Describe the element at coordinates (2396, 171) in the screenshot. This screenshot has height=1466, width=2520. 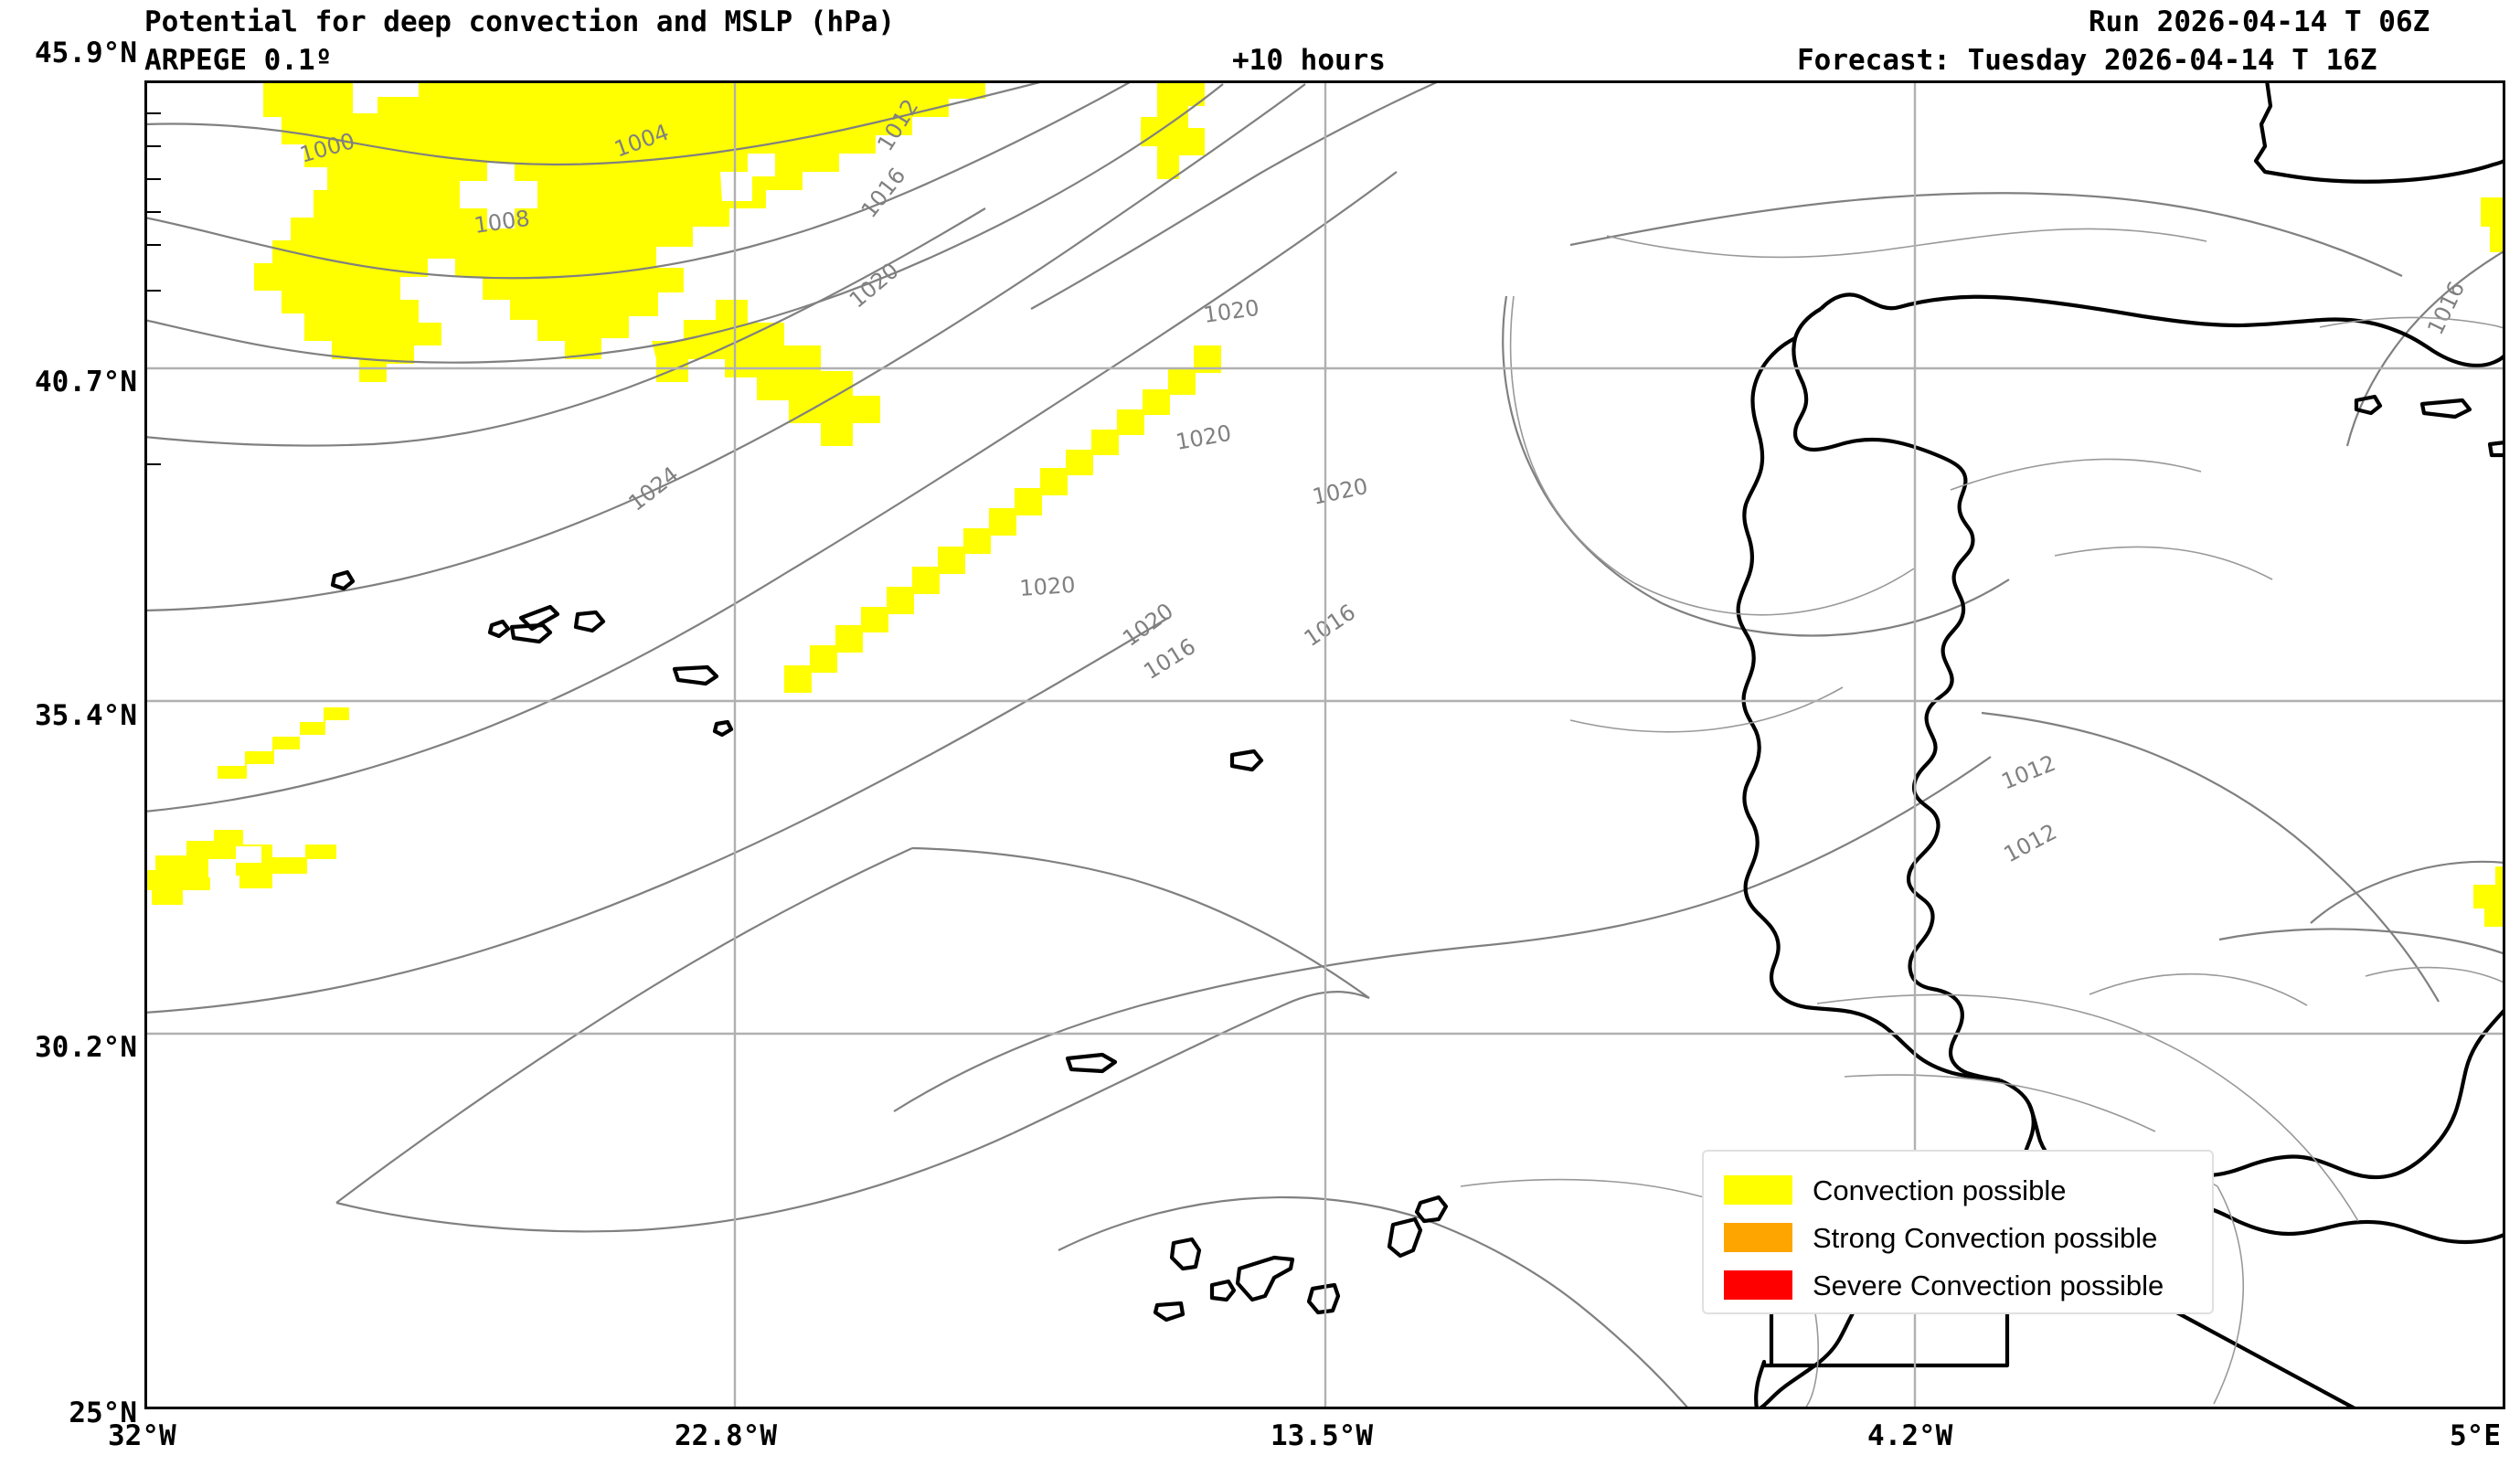
I see `coastline-channel` at that location.